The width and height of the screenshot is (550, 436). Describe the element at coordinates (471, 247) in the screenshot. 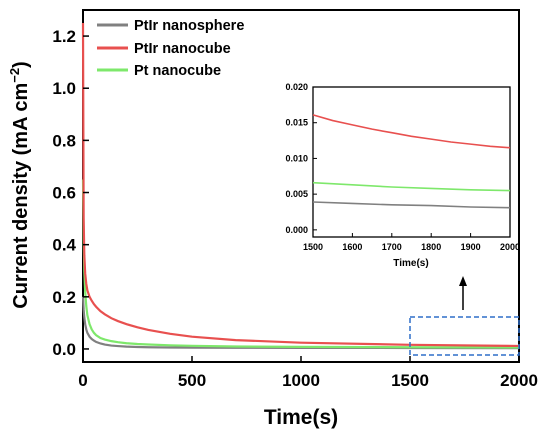

I see `inset-x-tick-label: 1900` at that location.